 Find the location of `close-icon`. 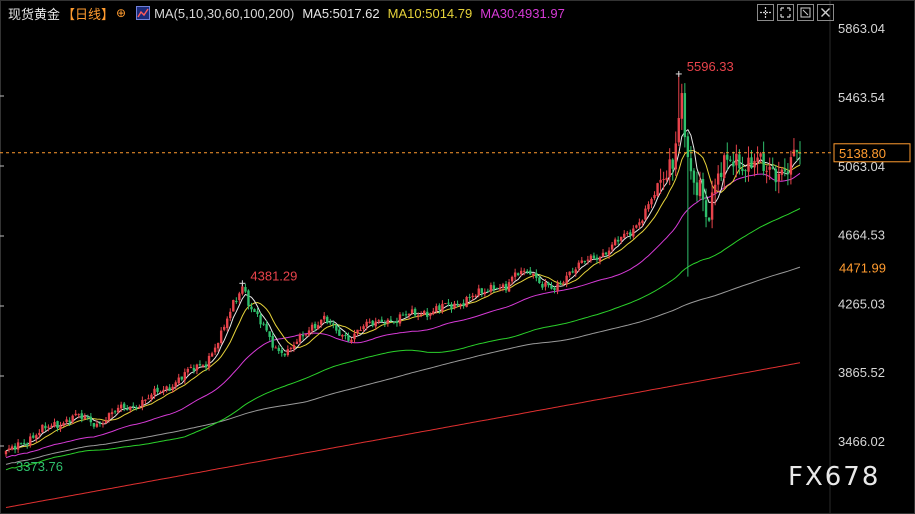

close-icon is located at coordinates (825, 12).